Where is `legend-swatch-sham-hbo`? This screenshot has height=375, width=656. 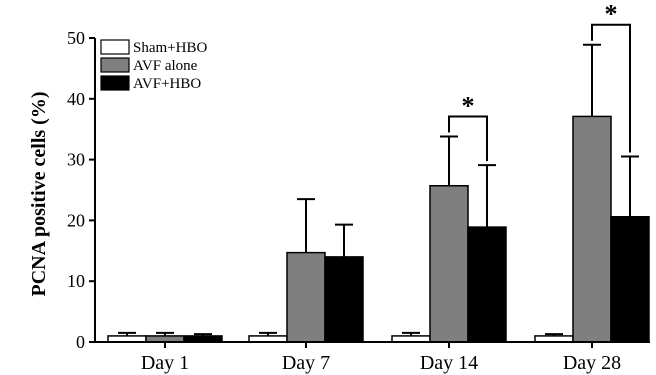
legend-swatch-sham-hbo is located at coordinates (115, 47).